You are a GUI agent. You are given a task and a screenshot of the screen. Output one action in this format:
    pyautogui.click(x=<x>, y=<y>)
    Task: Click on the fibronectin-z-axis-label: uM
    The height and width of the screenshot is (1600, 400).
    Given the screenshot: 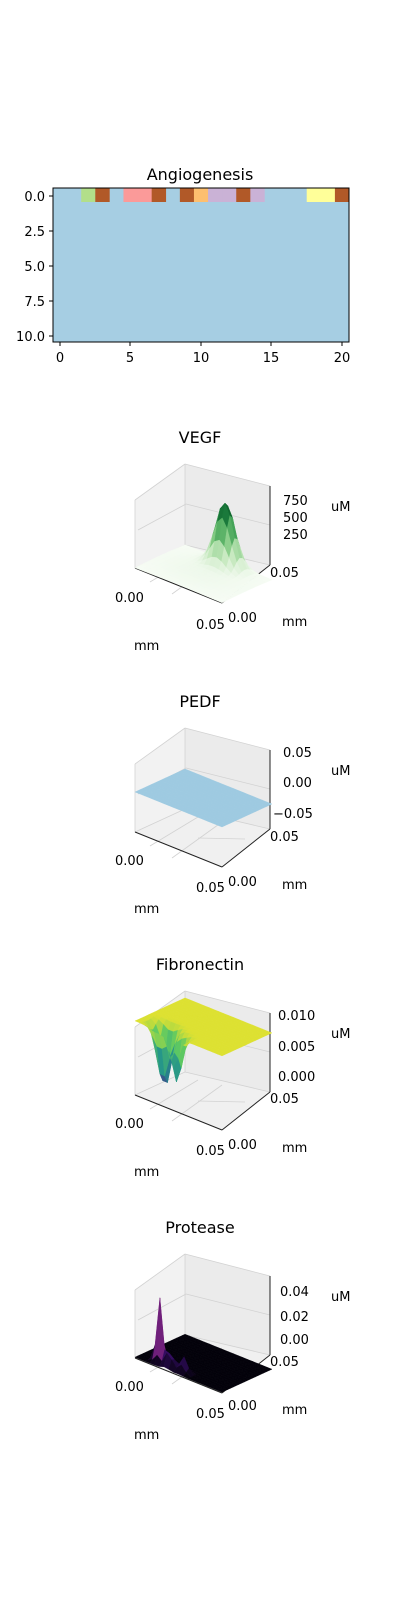 What is the action you would take?
    pyautogui.click(x=340, y=1034)
    